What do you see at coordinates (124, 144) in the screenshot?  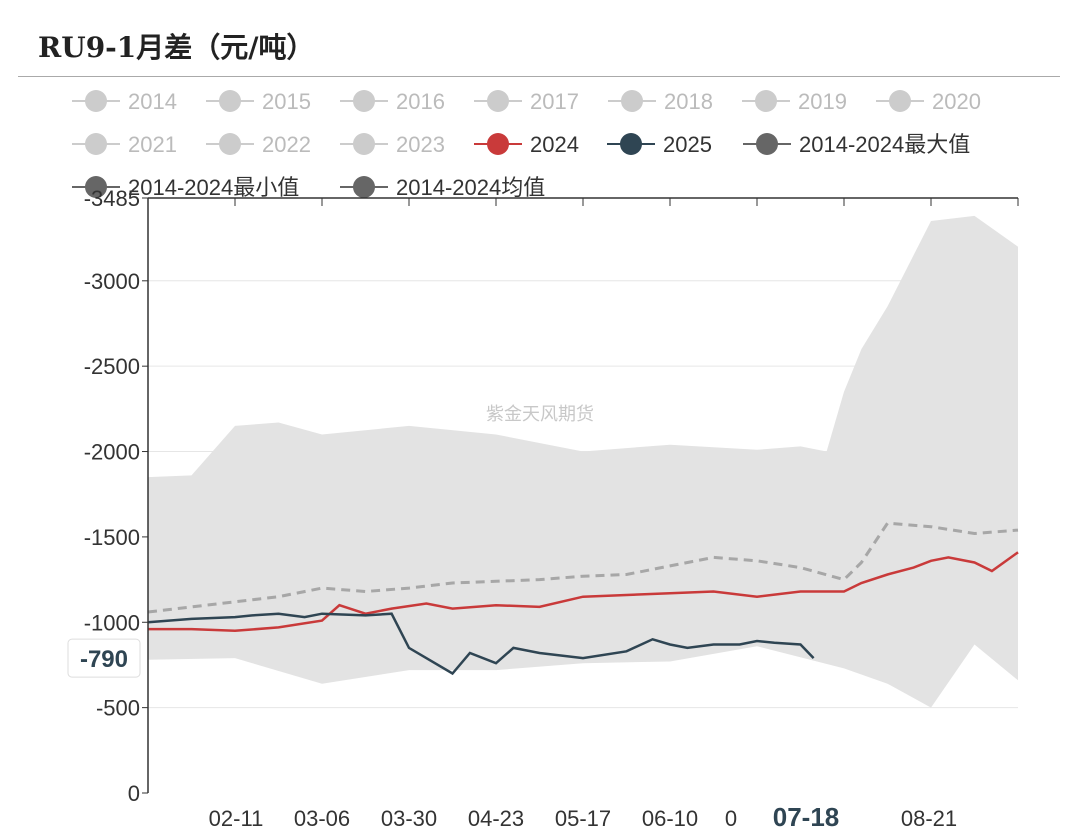 I see `legend-item: 2021` at bounding box center [124, 144].